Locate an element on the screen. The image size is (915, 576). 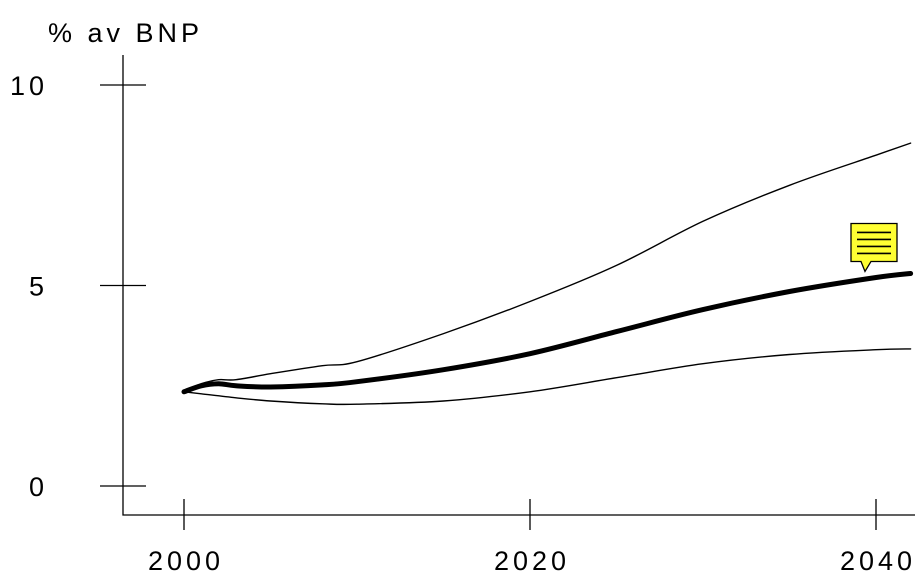
x-tick-label-2040: 2040 is located at coordinates (877, 561).